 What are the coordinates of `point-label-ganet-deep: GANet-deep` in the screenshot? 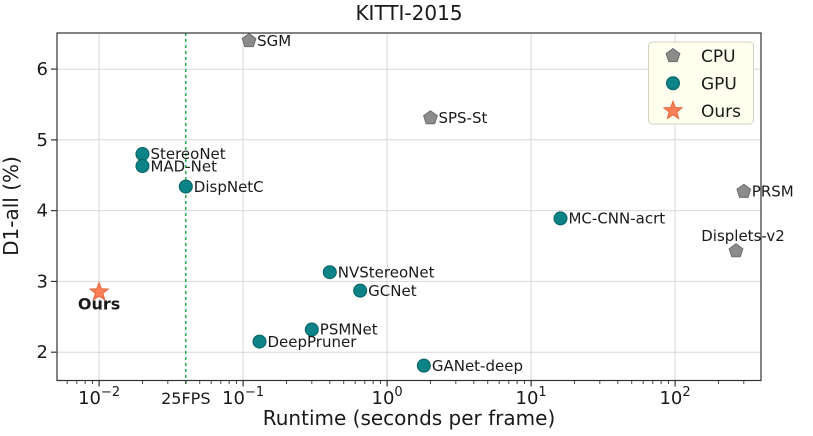 It's located at (477, 366).